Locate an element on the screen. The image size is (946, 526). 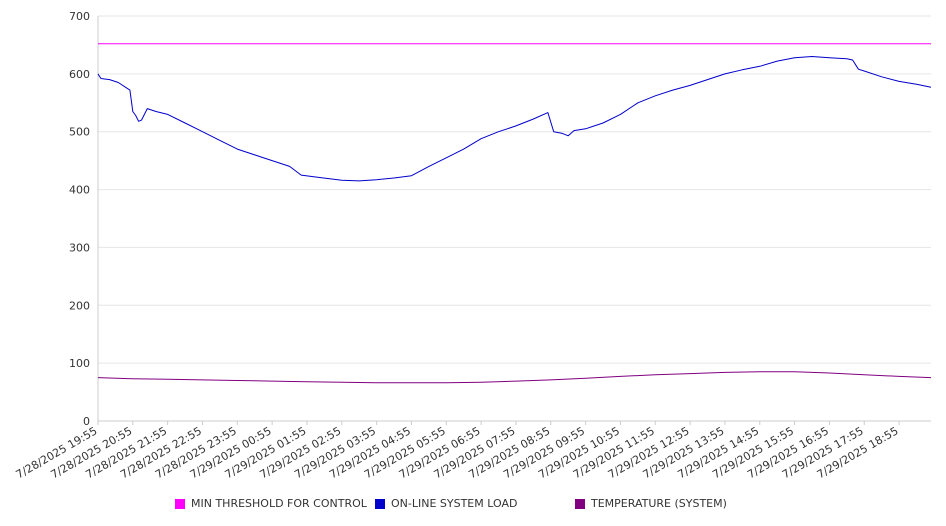
y-tick-label: 500 is located at coordinates (79, 132).